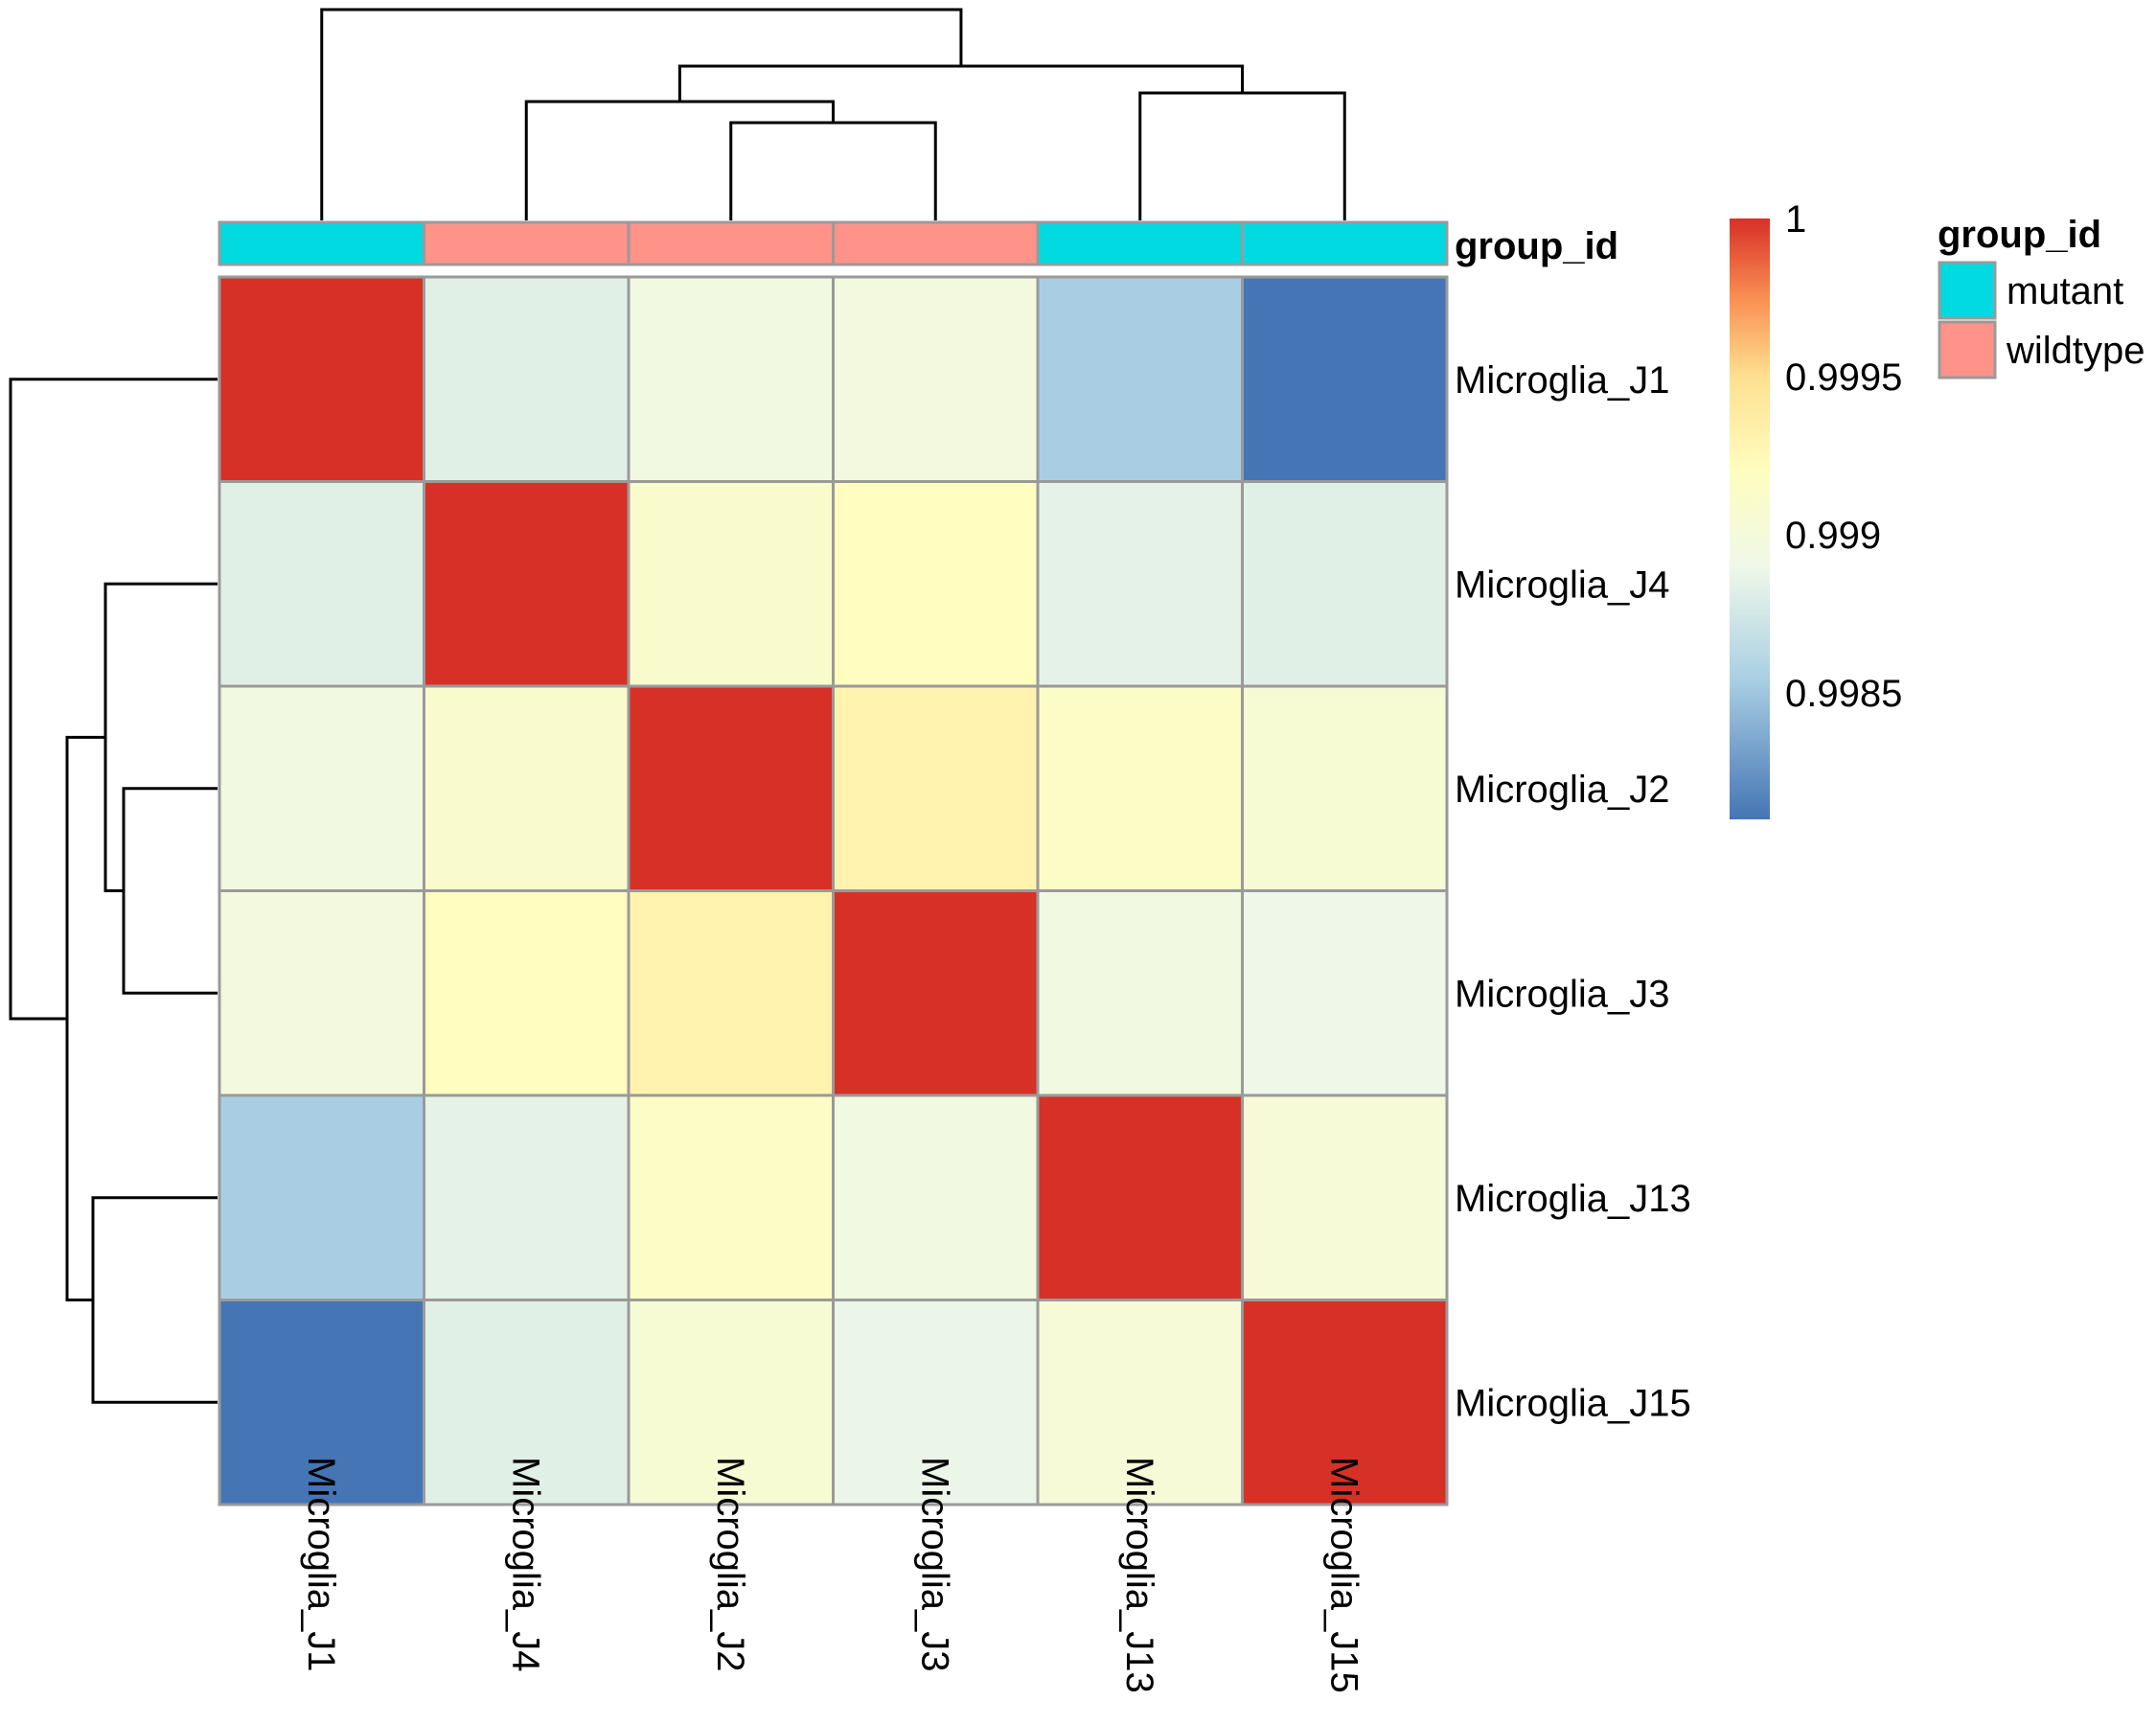 This screenshot has height=1725, width=2156. Describe the element at coordinates (1833, 536) in the screenshot. I see `color-scale-tick-label: 0.999` at that location.